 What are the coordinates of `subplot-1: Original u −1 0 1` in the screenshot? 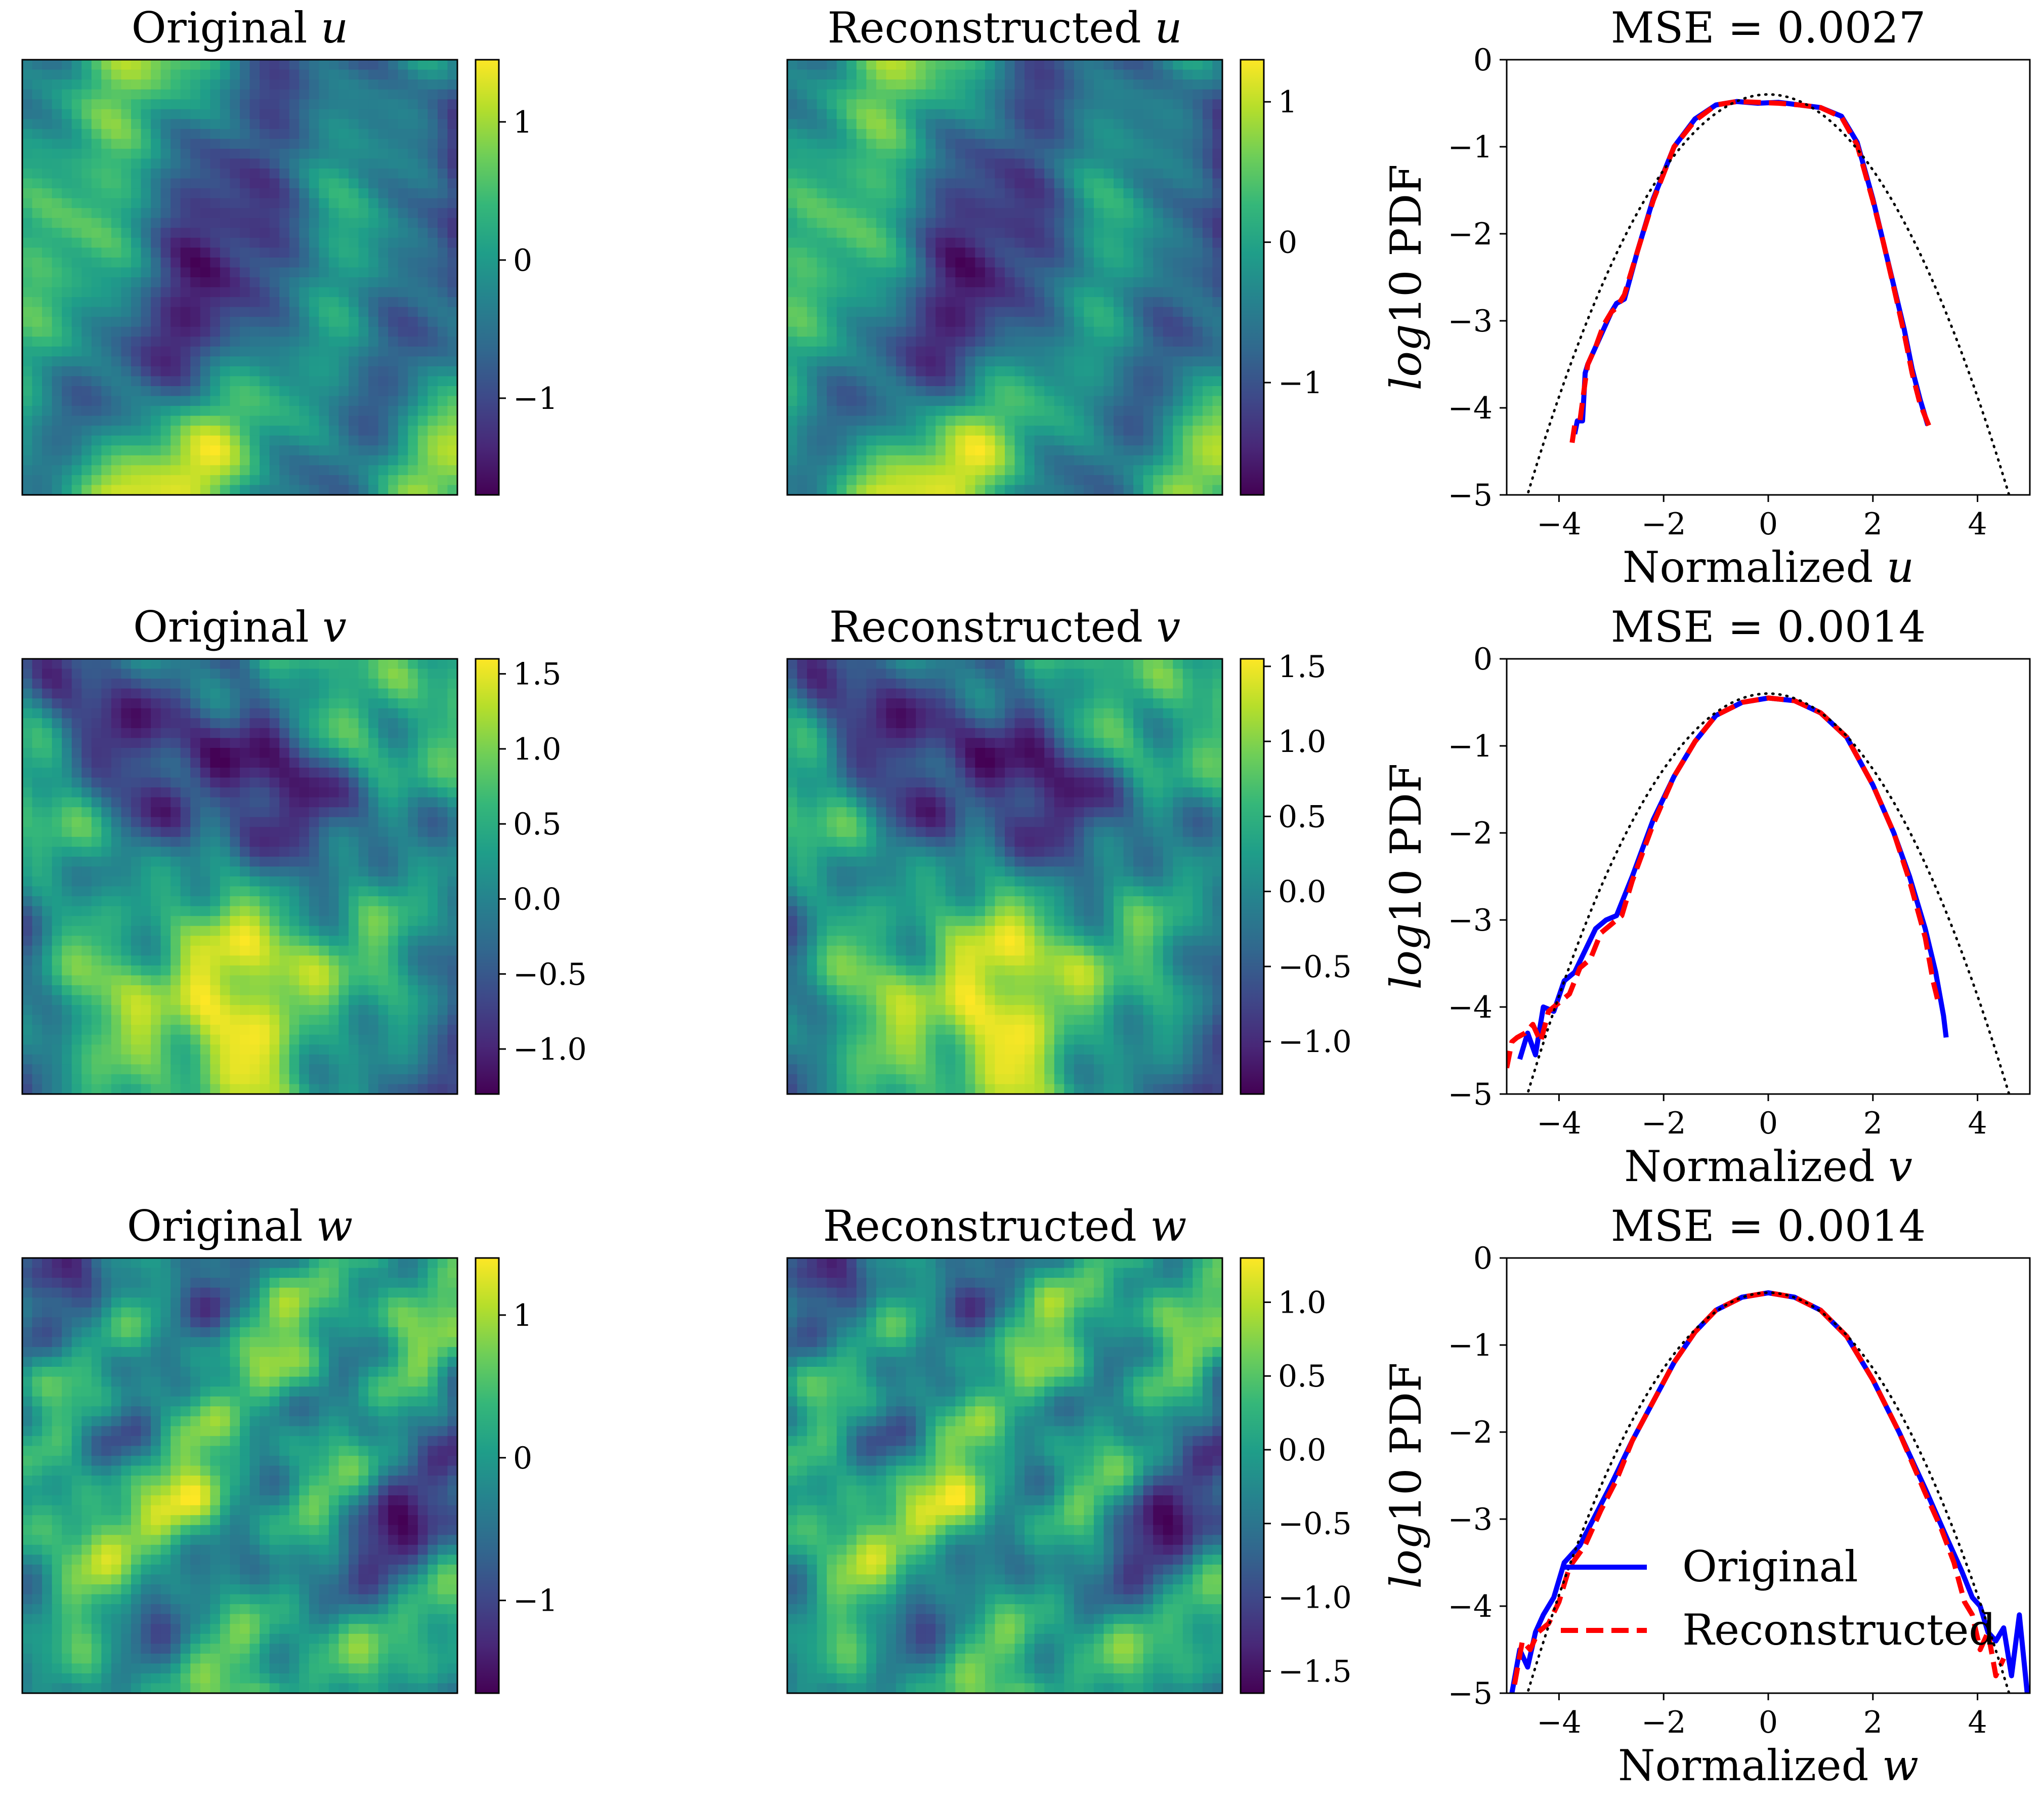 It's located at (289, 249).